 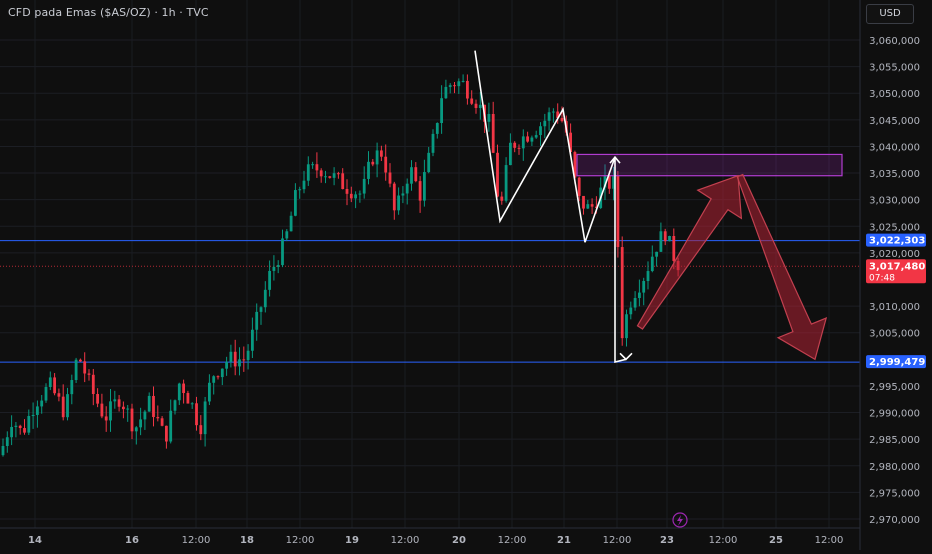 What do you see at coordinates (894, 387) in the screenshot?
I see `y-tick-label: 2,995,000` at bounding box center [894, 387].